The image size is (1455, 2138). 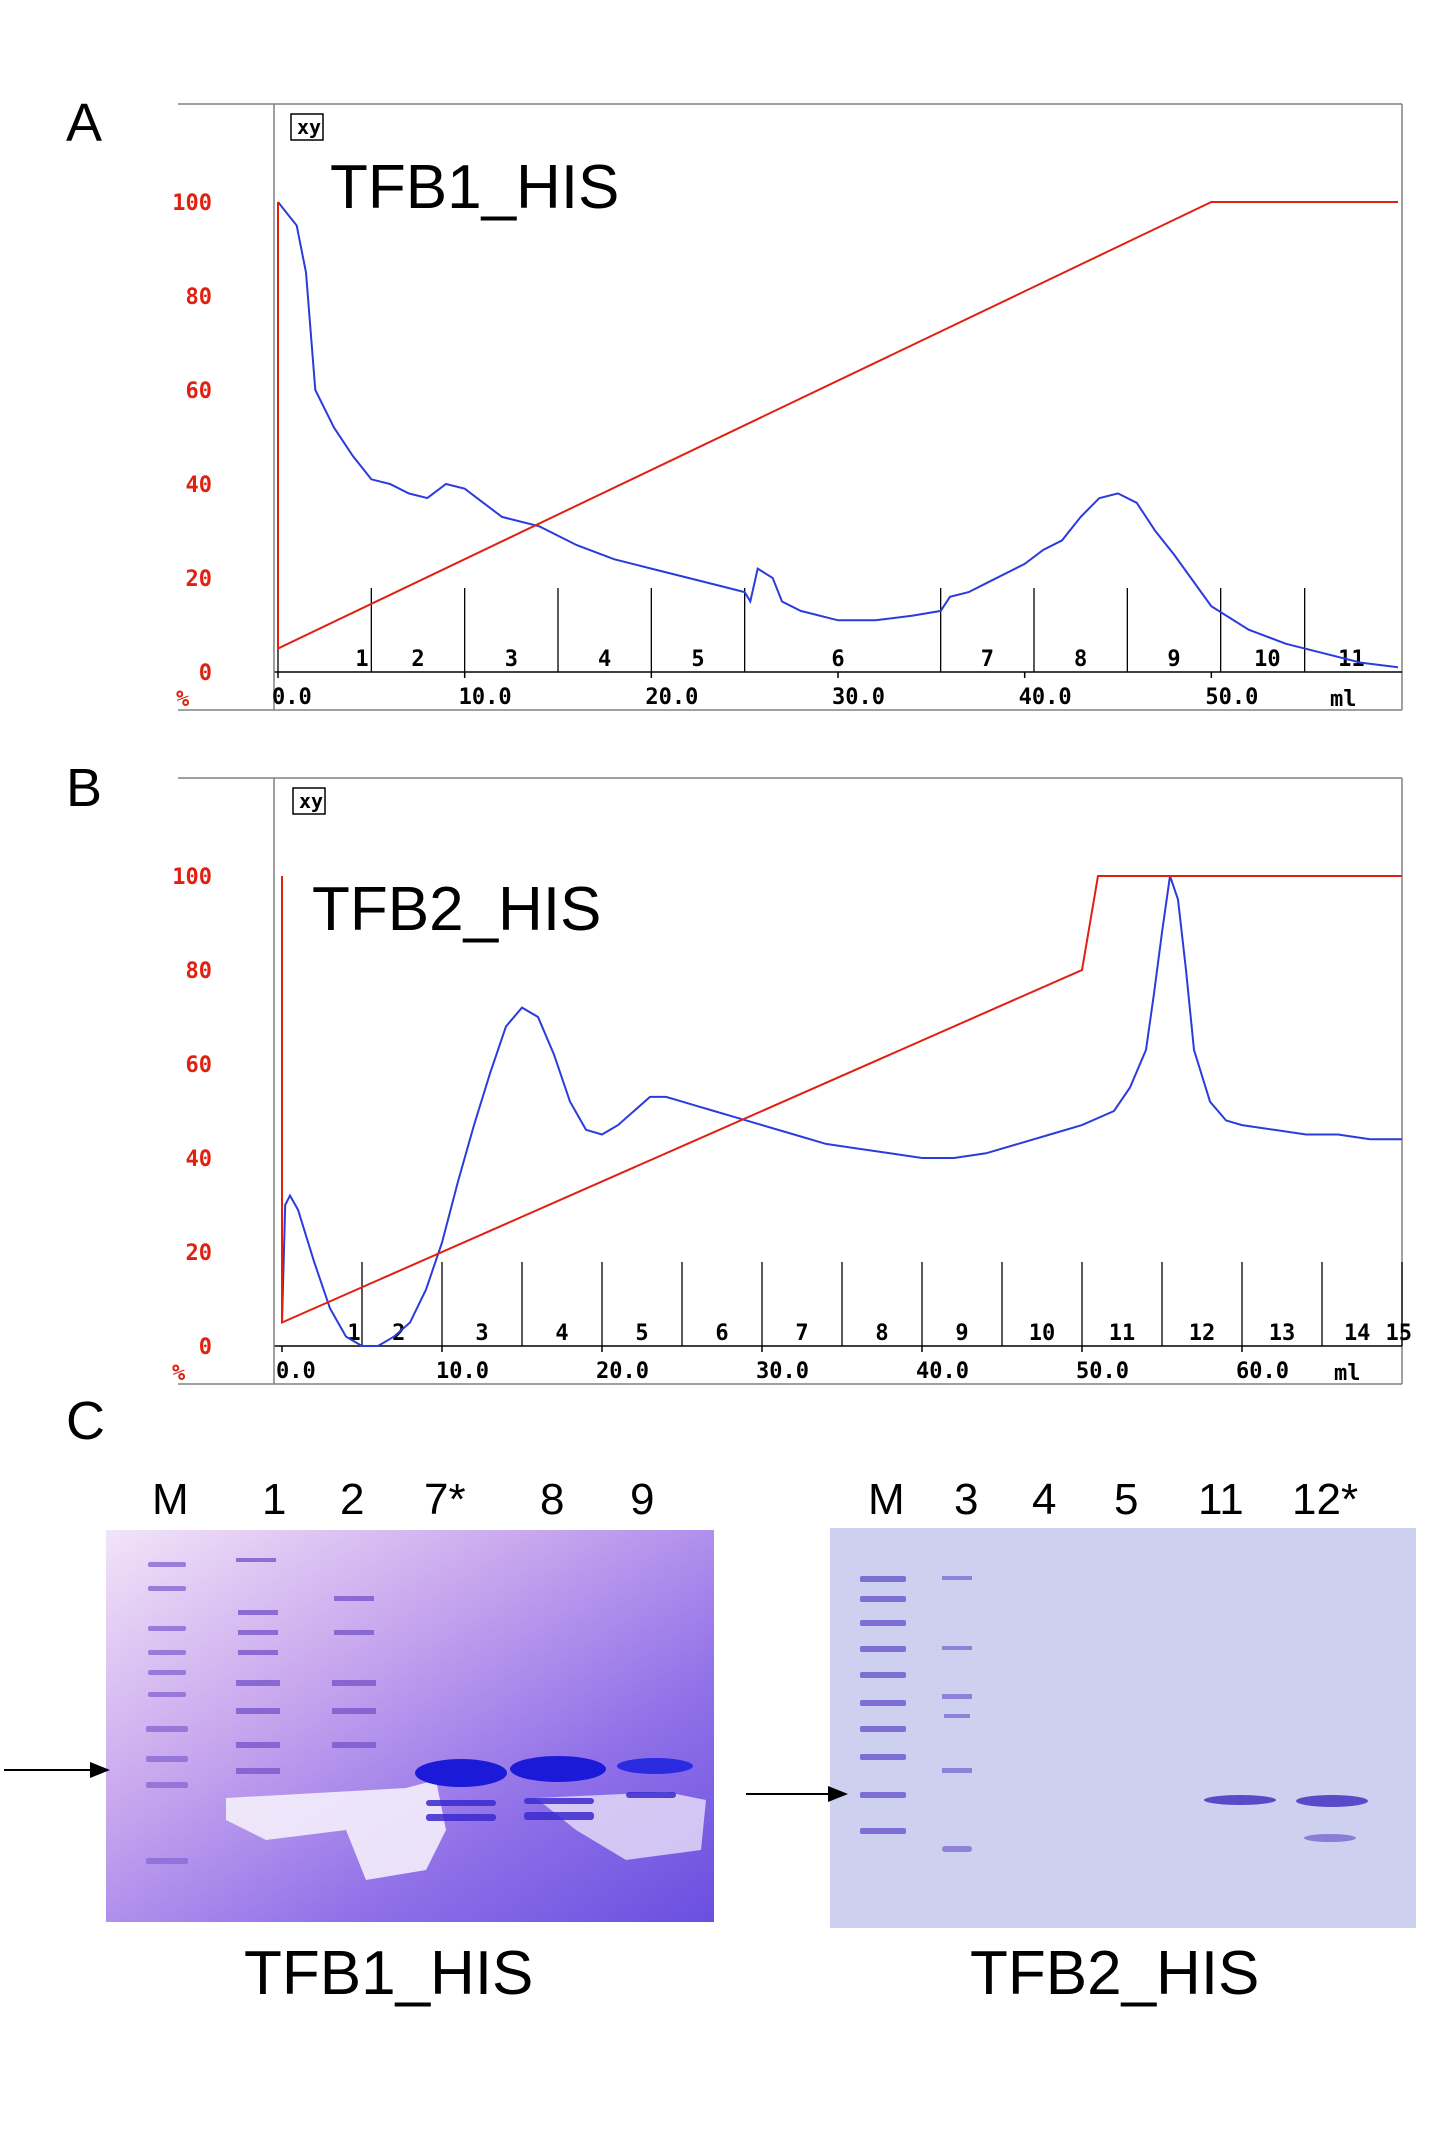 I want to click on chart-b-fraction-label-9: 9, so click(x=961, y=1333).